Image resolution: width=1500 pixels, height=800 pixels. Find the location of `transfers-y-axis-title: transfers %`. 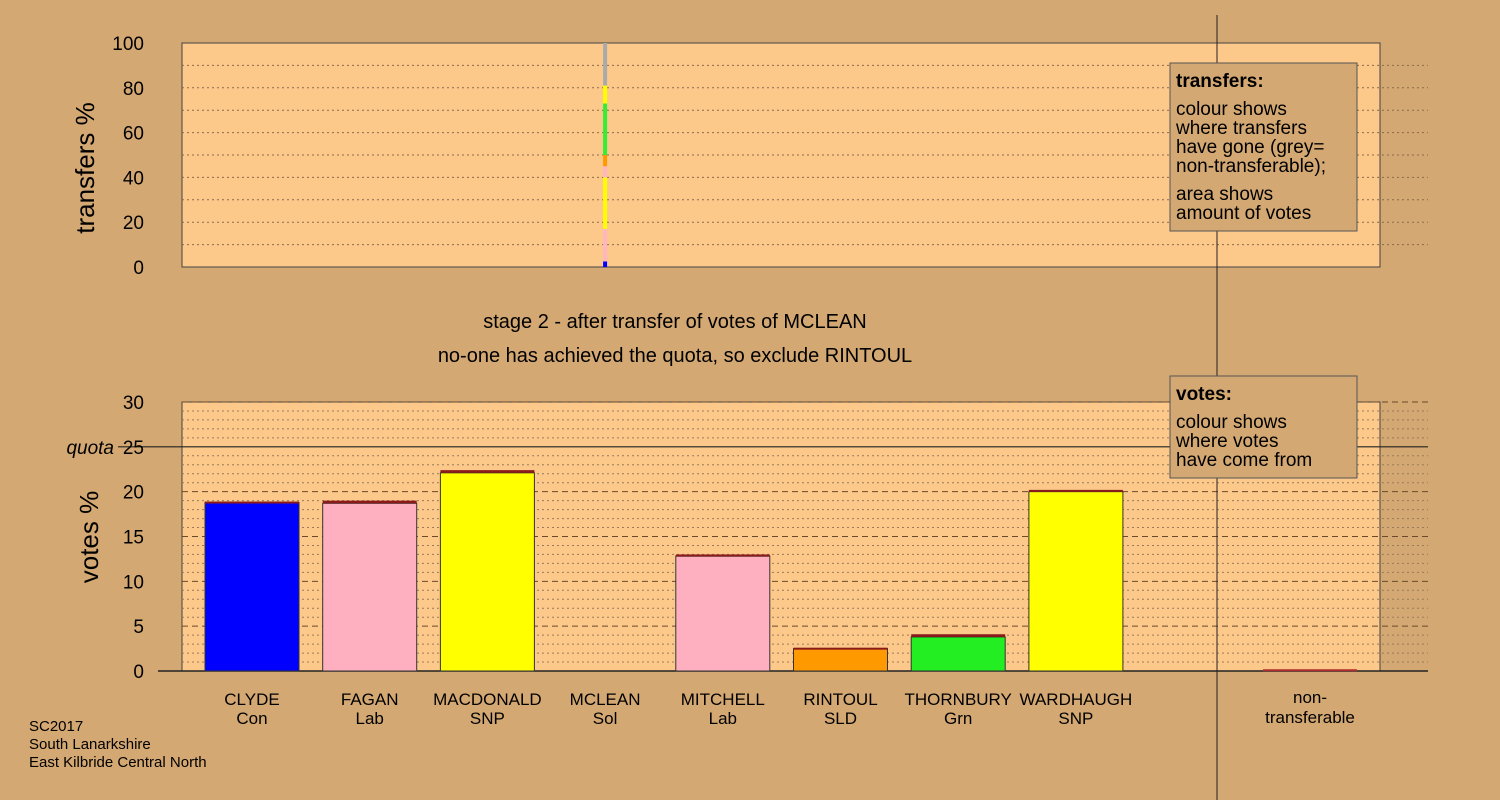

transfers-y-axis-title: transfers % is located at coordinates (85, 168).